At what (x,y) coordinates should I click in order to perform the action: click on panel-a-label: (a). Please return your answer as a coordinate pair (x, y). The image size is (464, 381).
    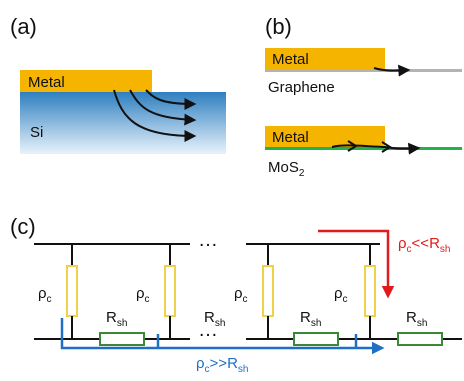
    Looking at the image, I should click on (23, 26).